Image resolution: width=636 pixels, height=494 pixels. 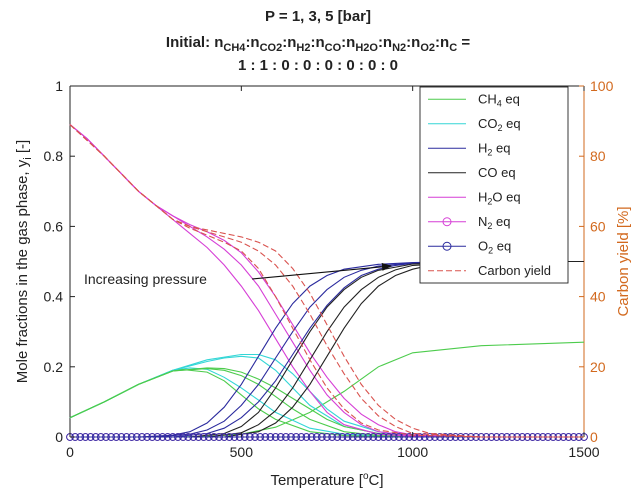 I want to click on annotation: Increasing pressure, so click(x=238, y=274).